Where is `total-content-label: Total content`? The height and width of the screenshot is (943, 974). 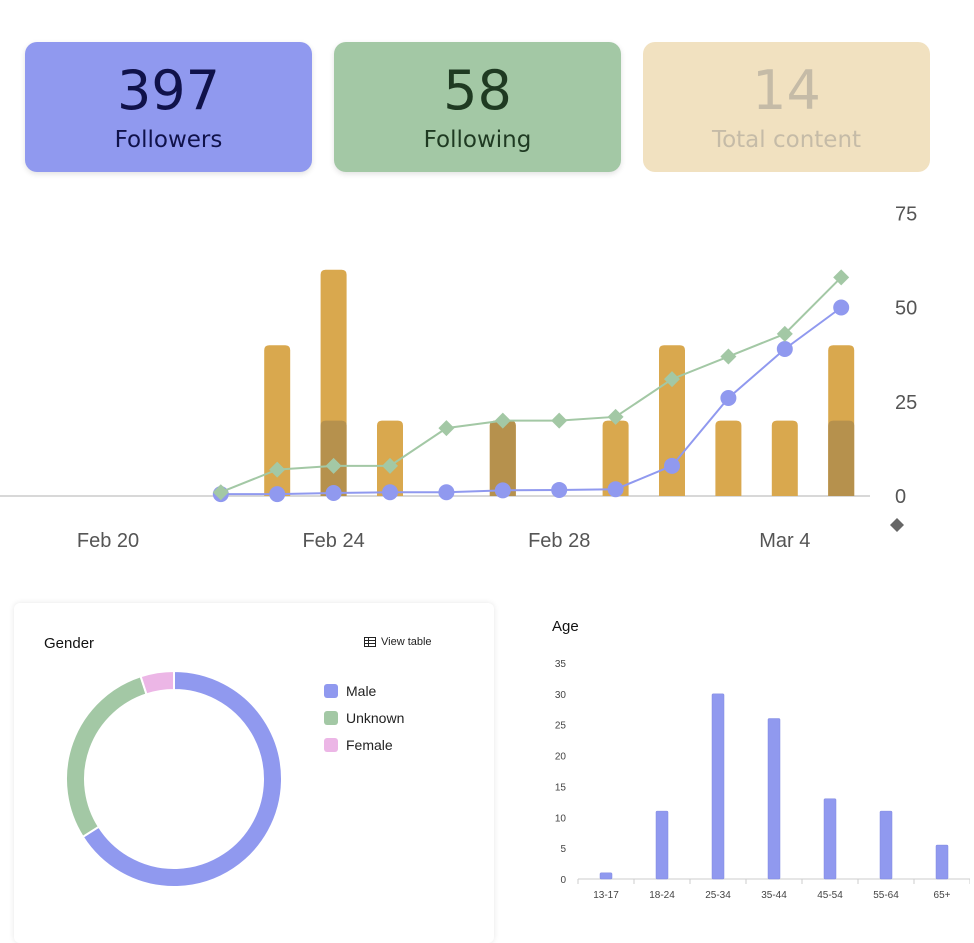
total-content-label: Total content is located at coordinates (786, 140).